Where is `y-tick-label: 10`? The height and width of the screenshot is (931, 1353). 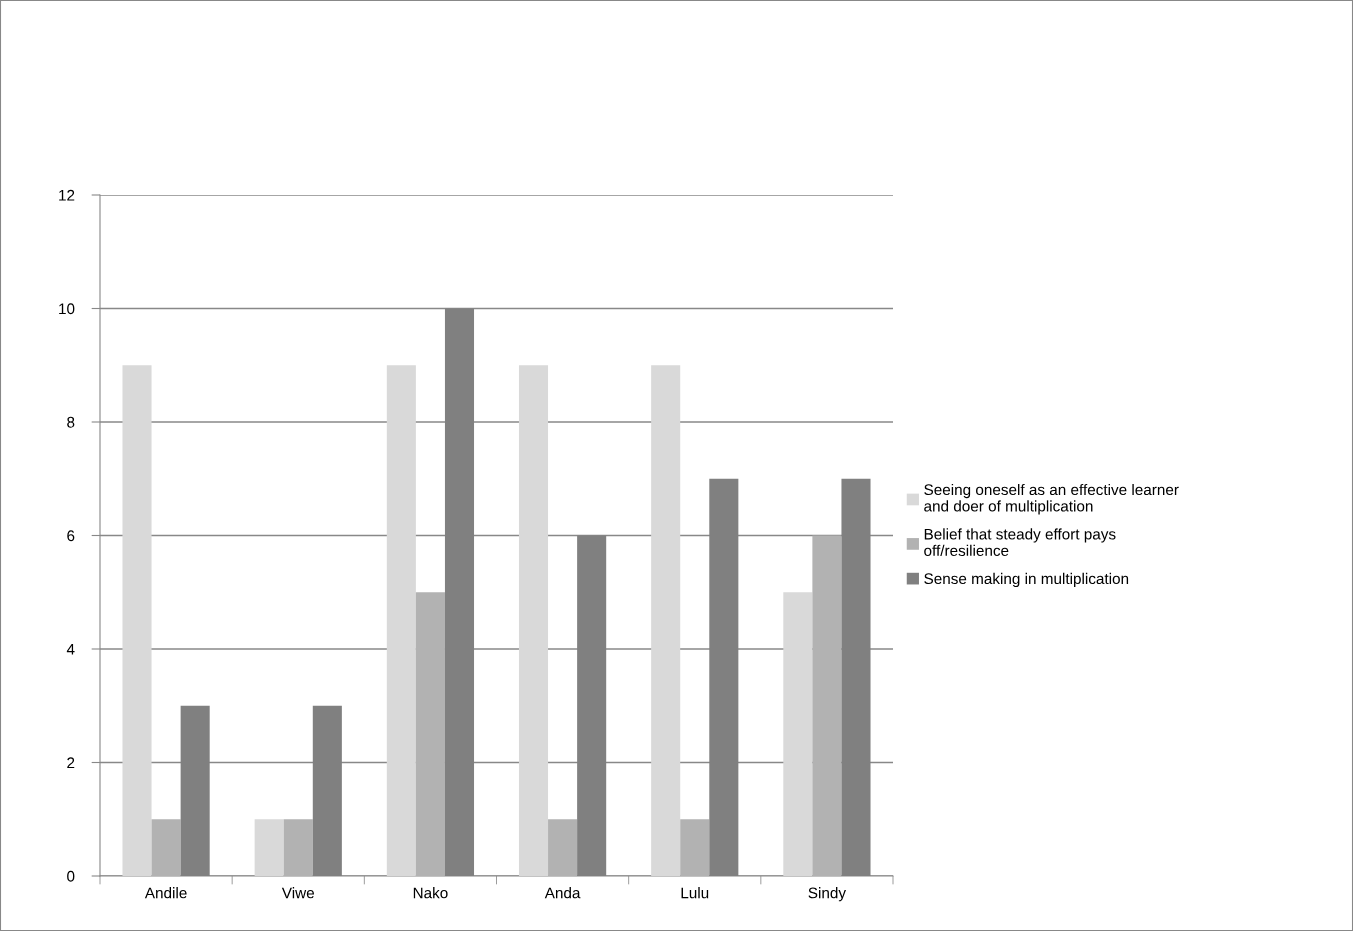
y-tick-label: 10 is located at coordinates (67, 309).